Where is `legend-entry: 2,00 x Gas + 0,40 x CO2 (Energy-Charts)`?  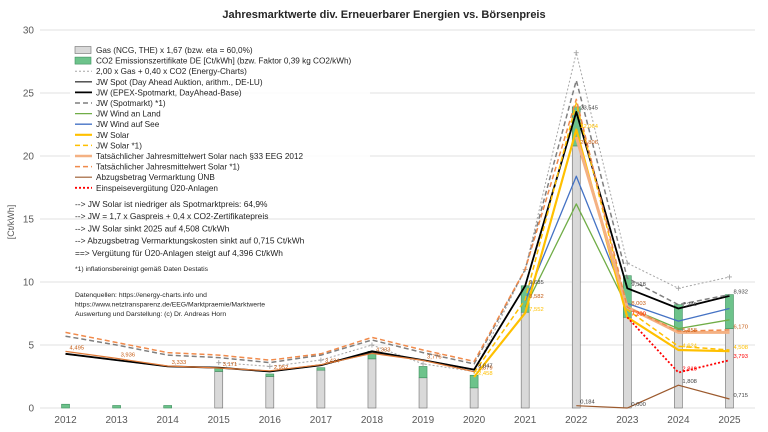
legend-entry: 2,00 x Gas + 0,40 x CO2 (Energy-Charts) is located at coordinates (171, 71).